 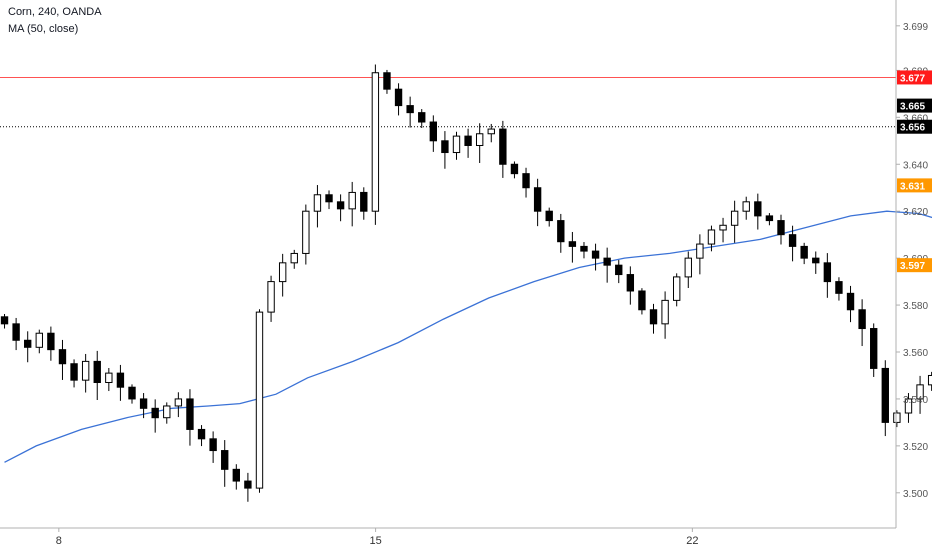 I want to click on y-tick-label: 3.699, so click(x=915, y=27).